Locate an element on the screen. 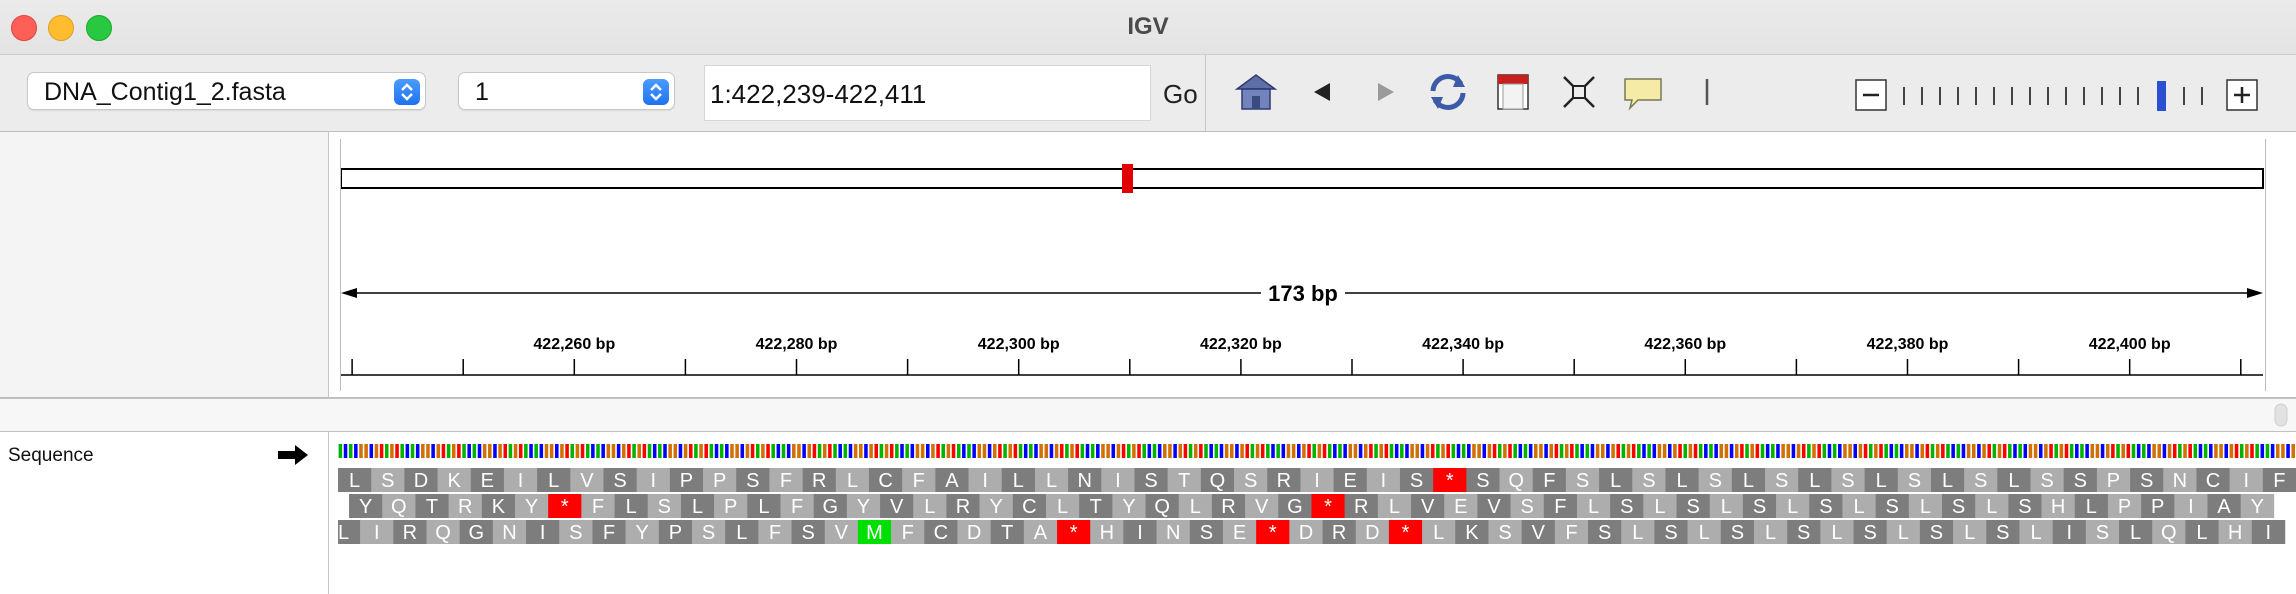 This screenshot has height=594, width=2296. amino-acid-letter: T is located at coordinates (432, 507).